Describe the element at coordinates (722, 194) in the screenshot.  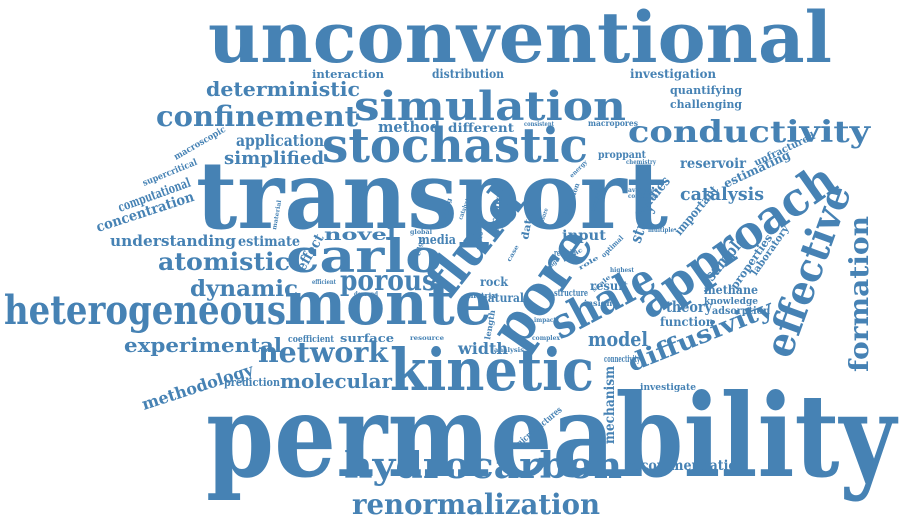
I see `word: catalysis` at that location.